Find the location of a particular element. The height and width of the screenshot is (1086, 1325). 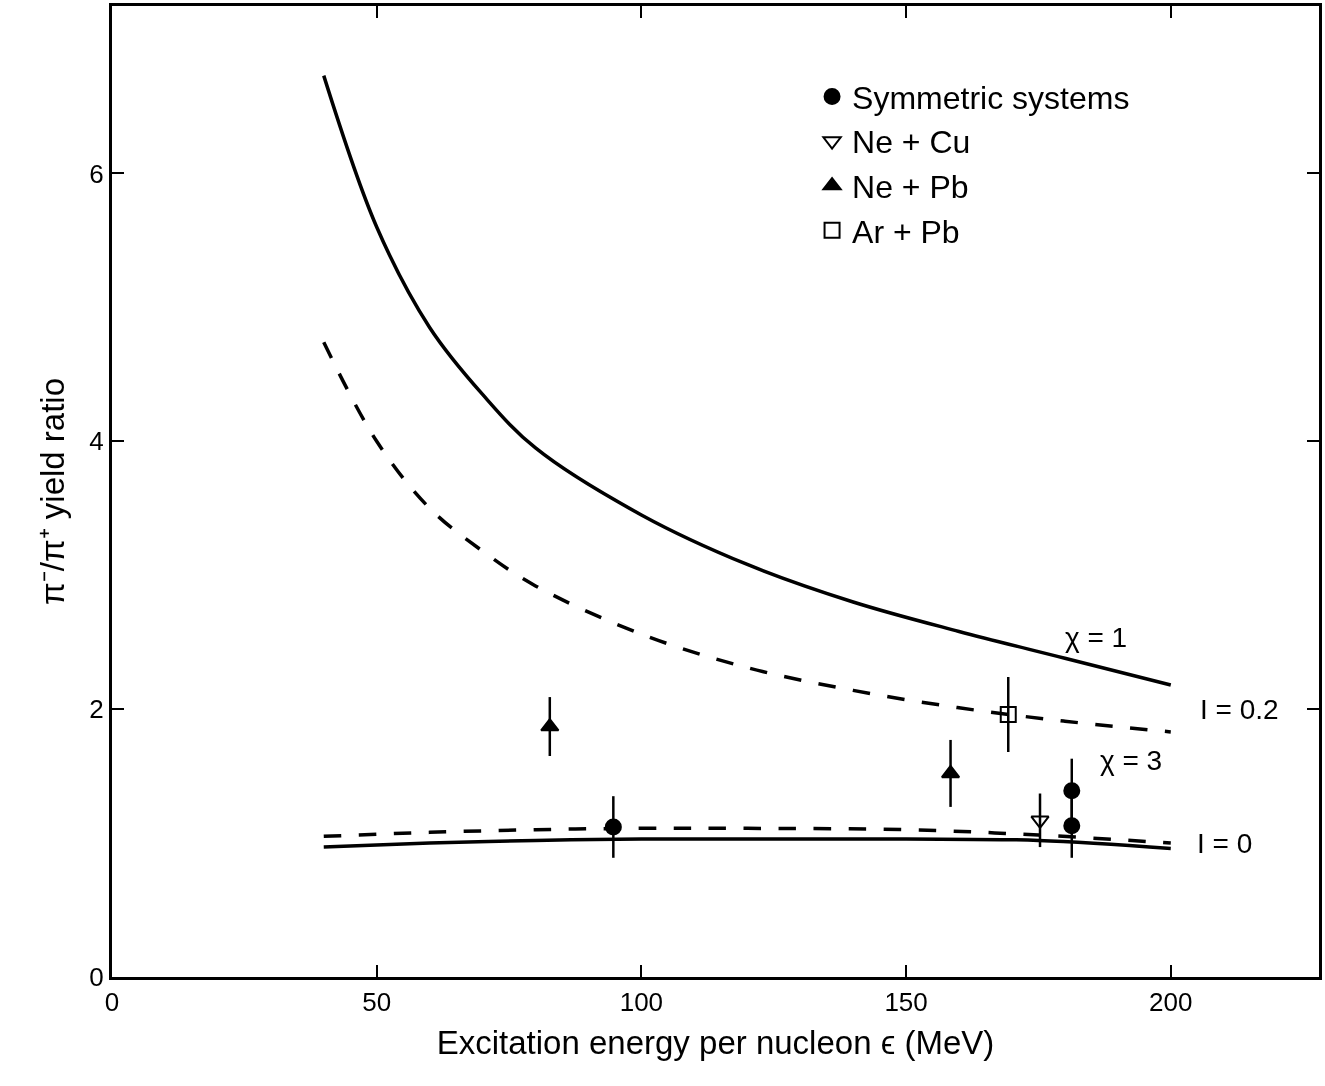

annotation: χ = 3 is located at coordinates (1131, 760).